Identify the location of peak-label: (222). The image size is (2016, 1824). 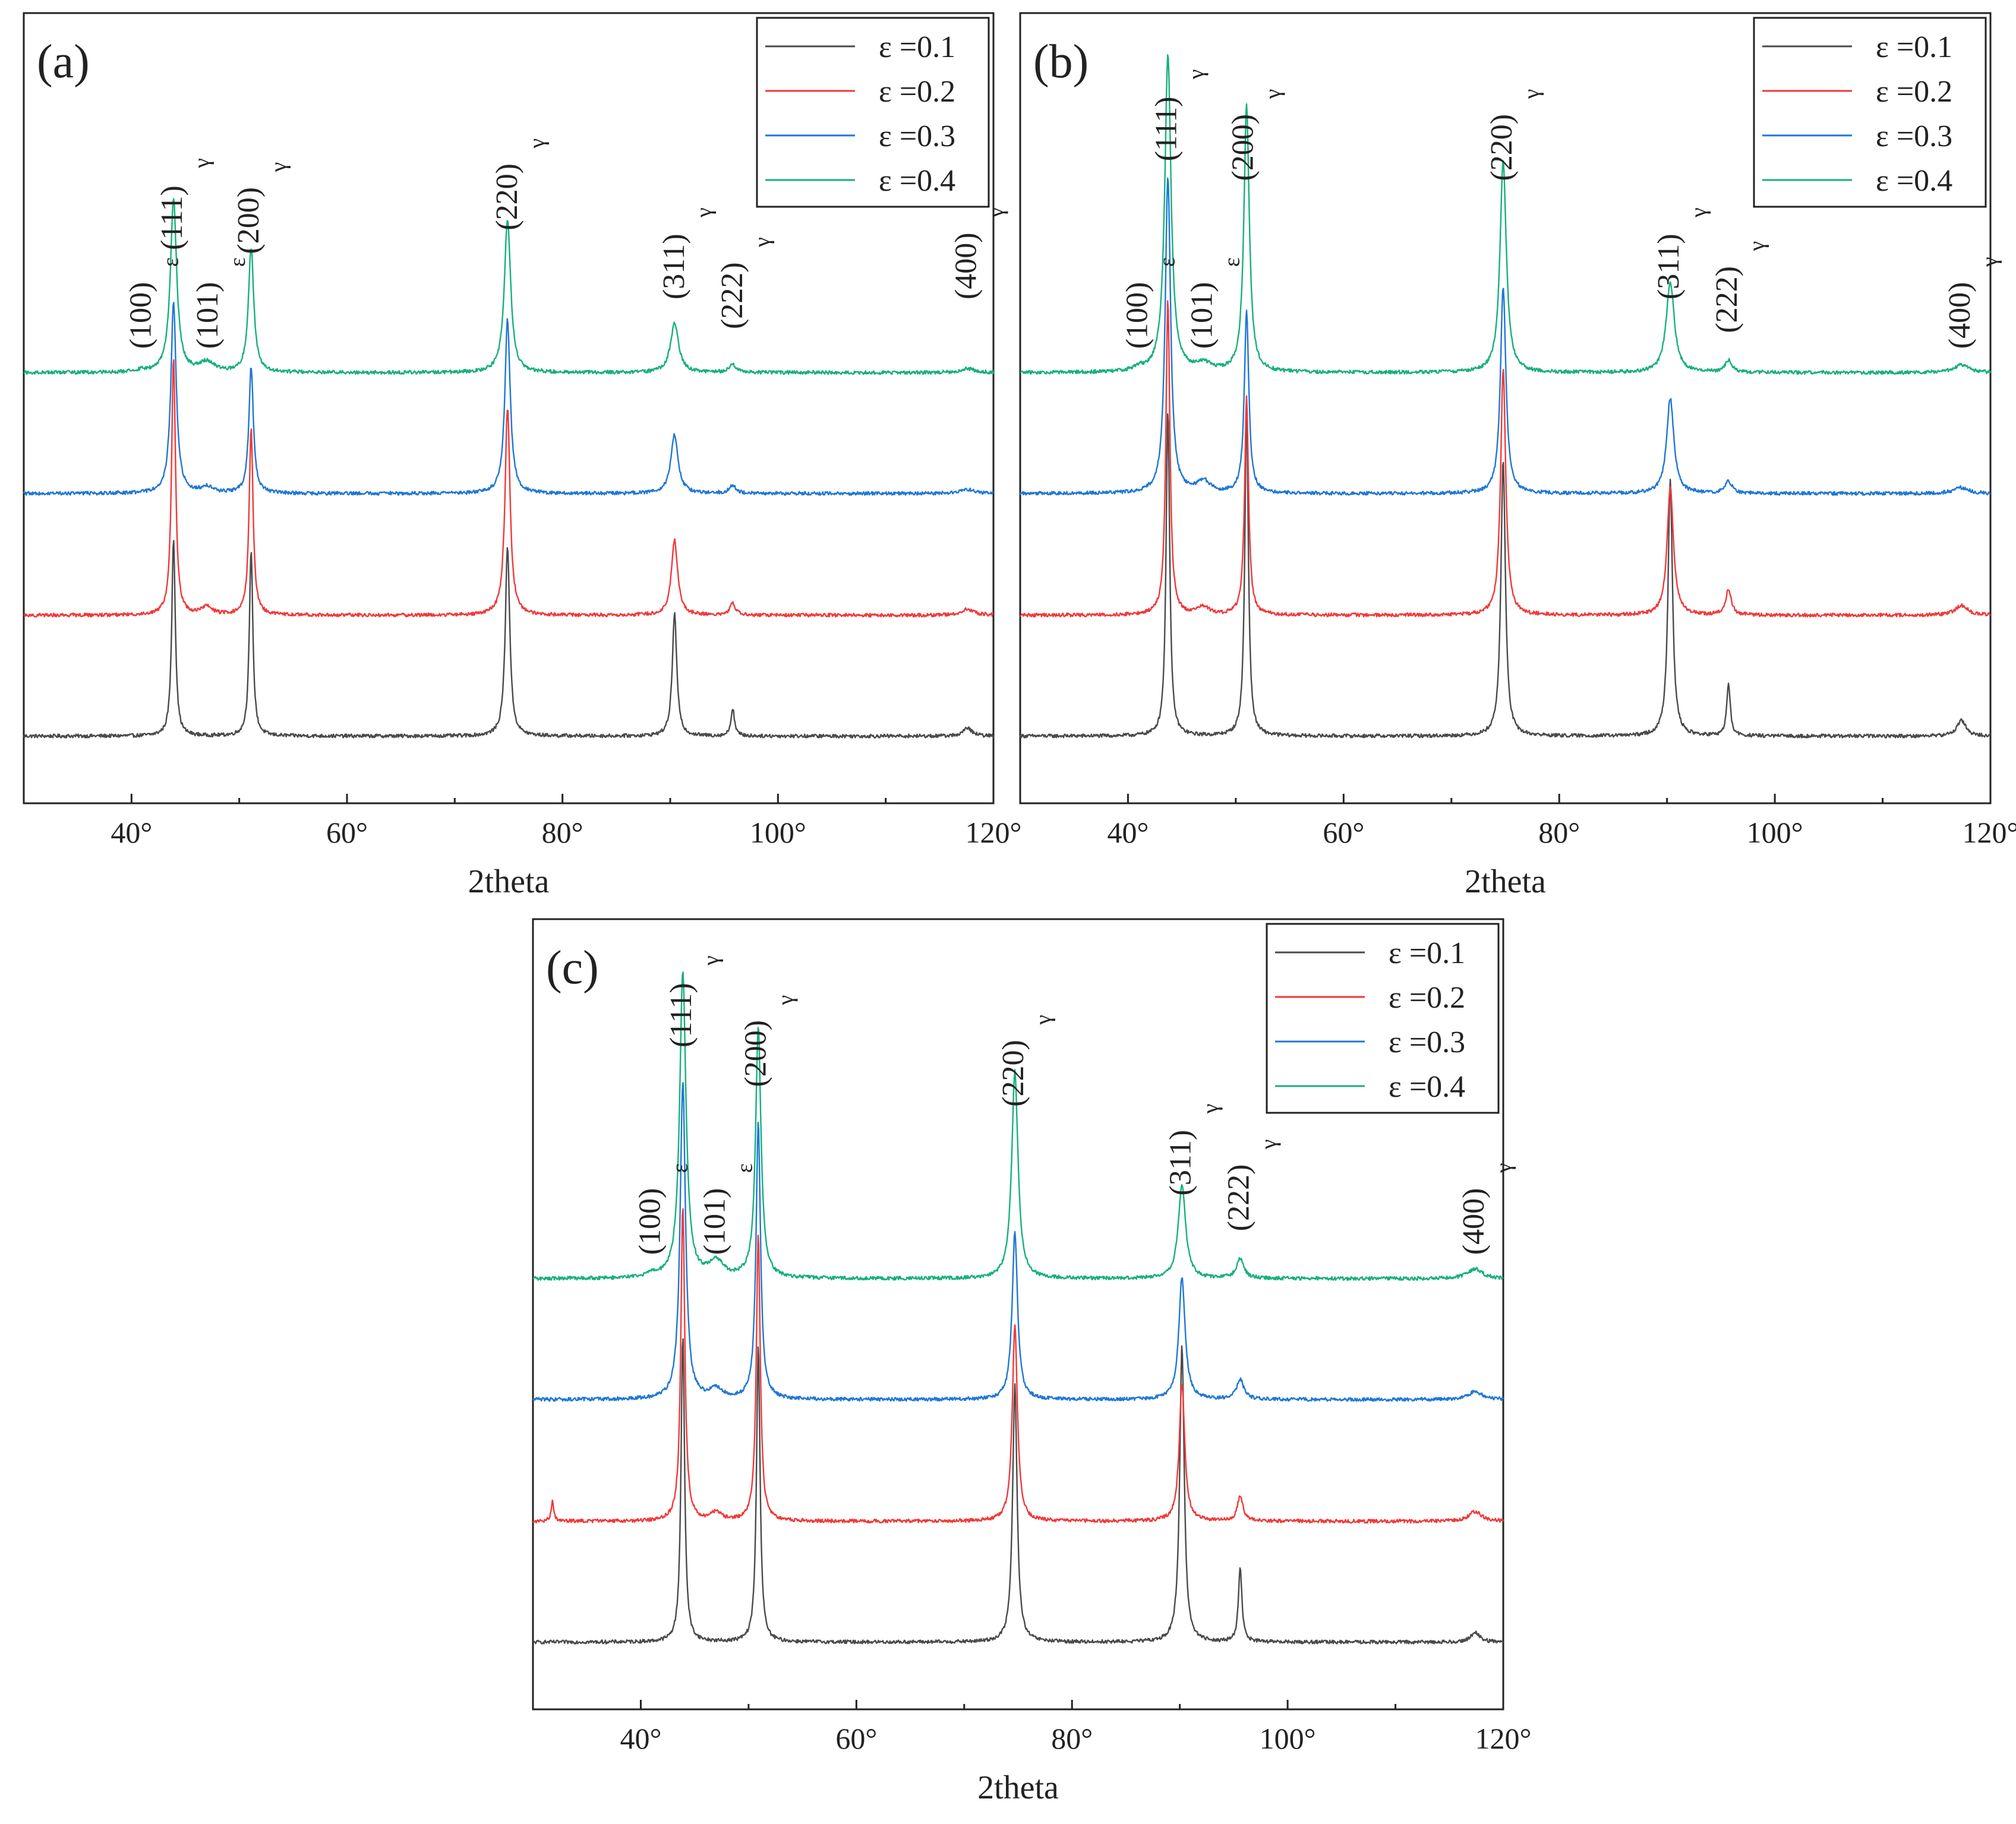
(732, 296).